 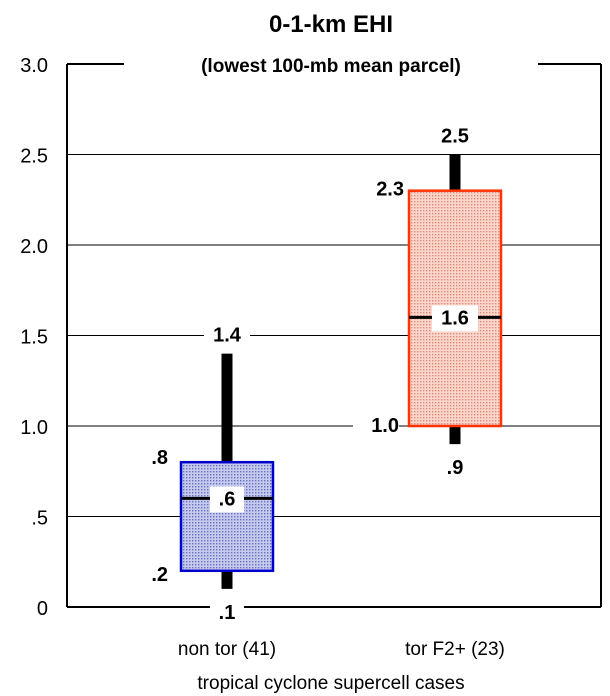 I want to click on y-tick-label: 1.0, so click(x=34, y=428).